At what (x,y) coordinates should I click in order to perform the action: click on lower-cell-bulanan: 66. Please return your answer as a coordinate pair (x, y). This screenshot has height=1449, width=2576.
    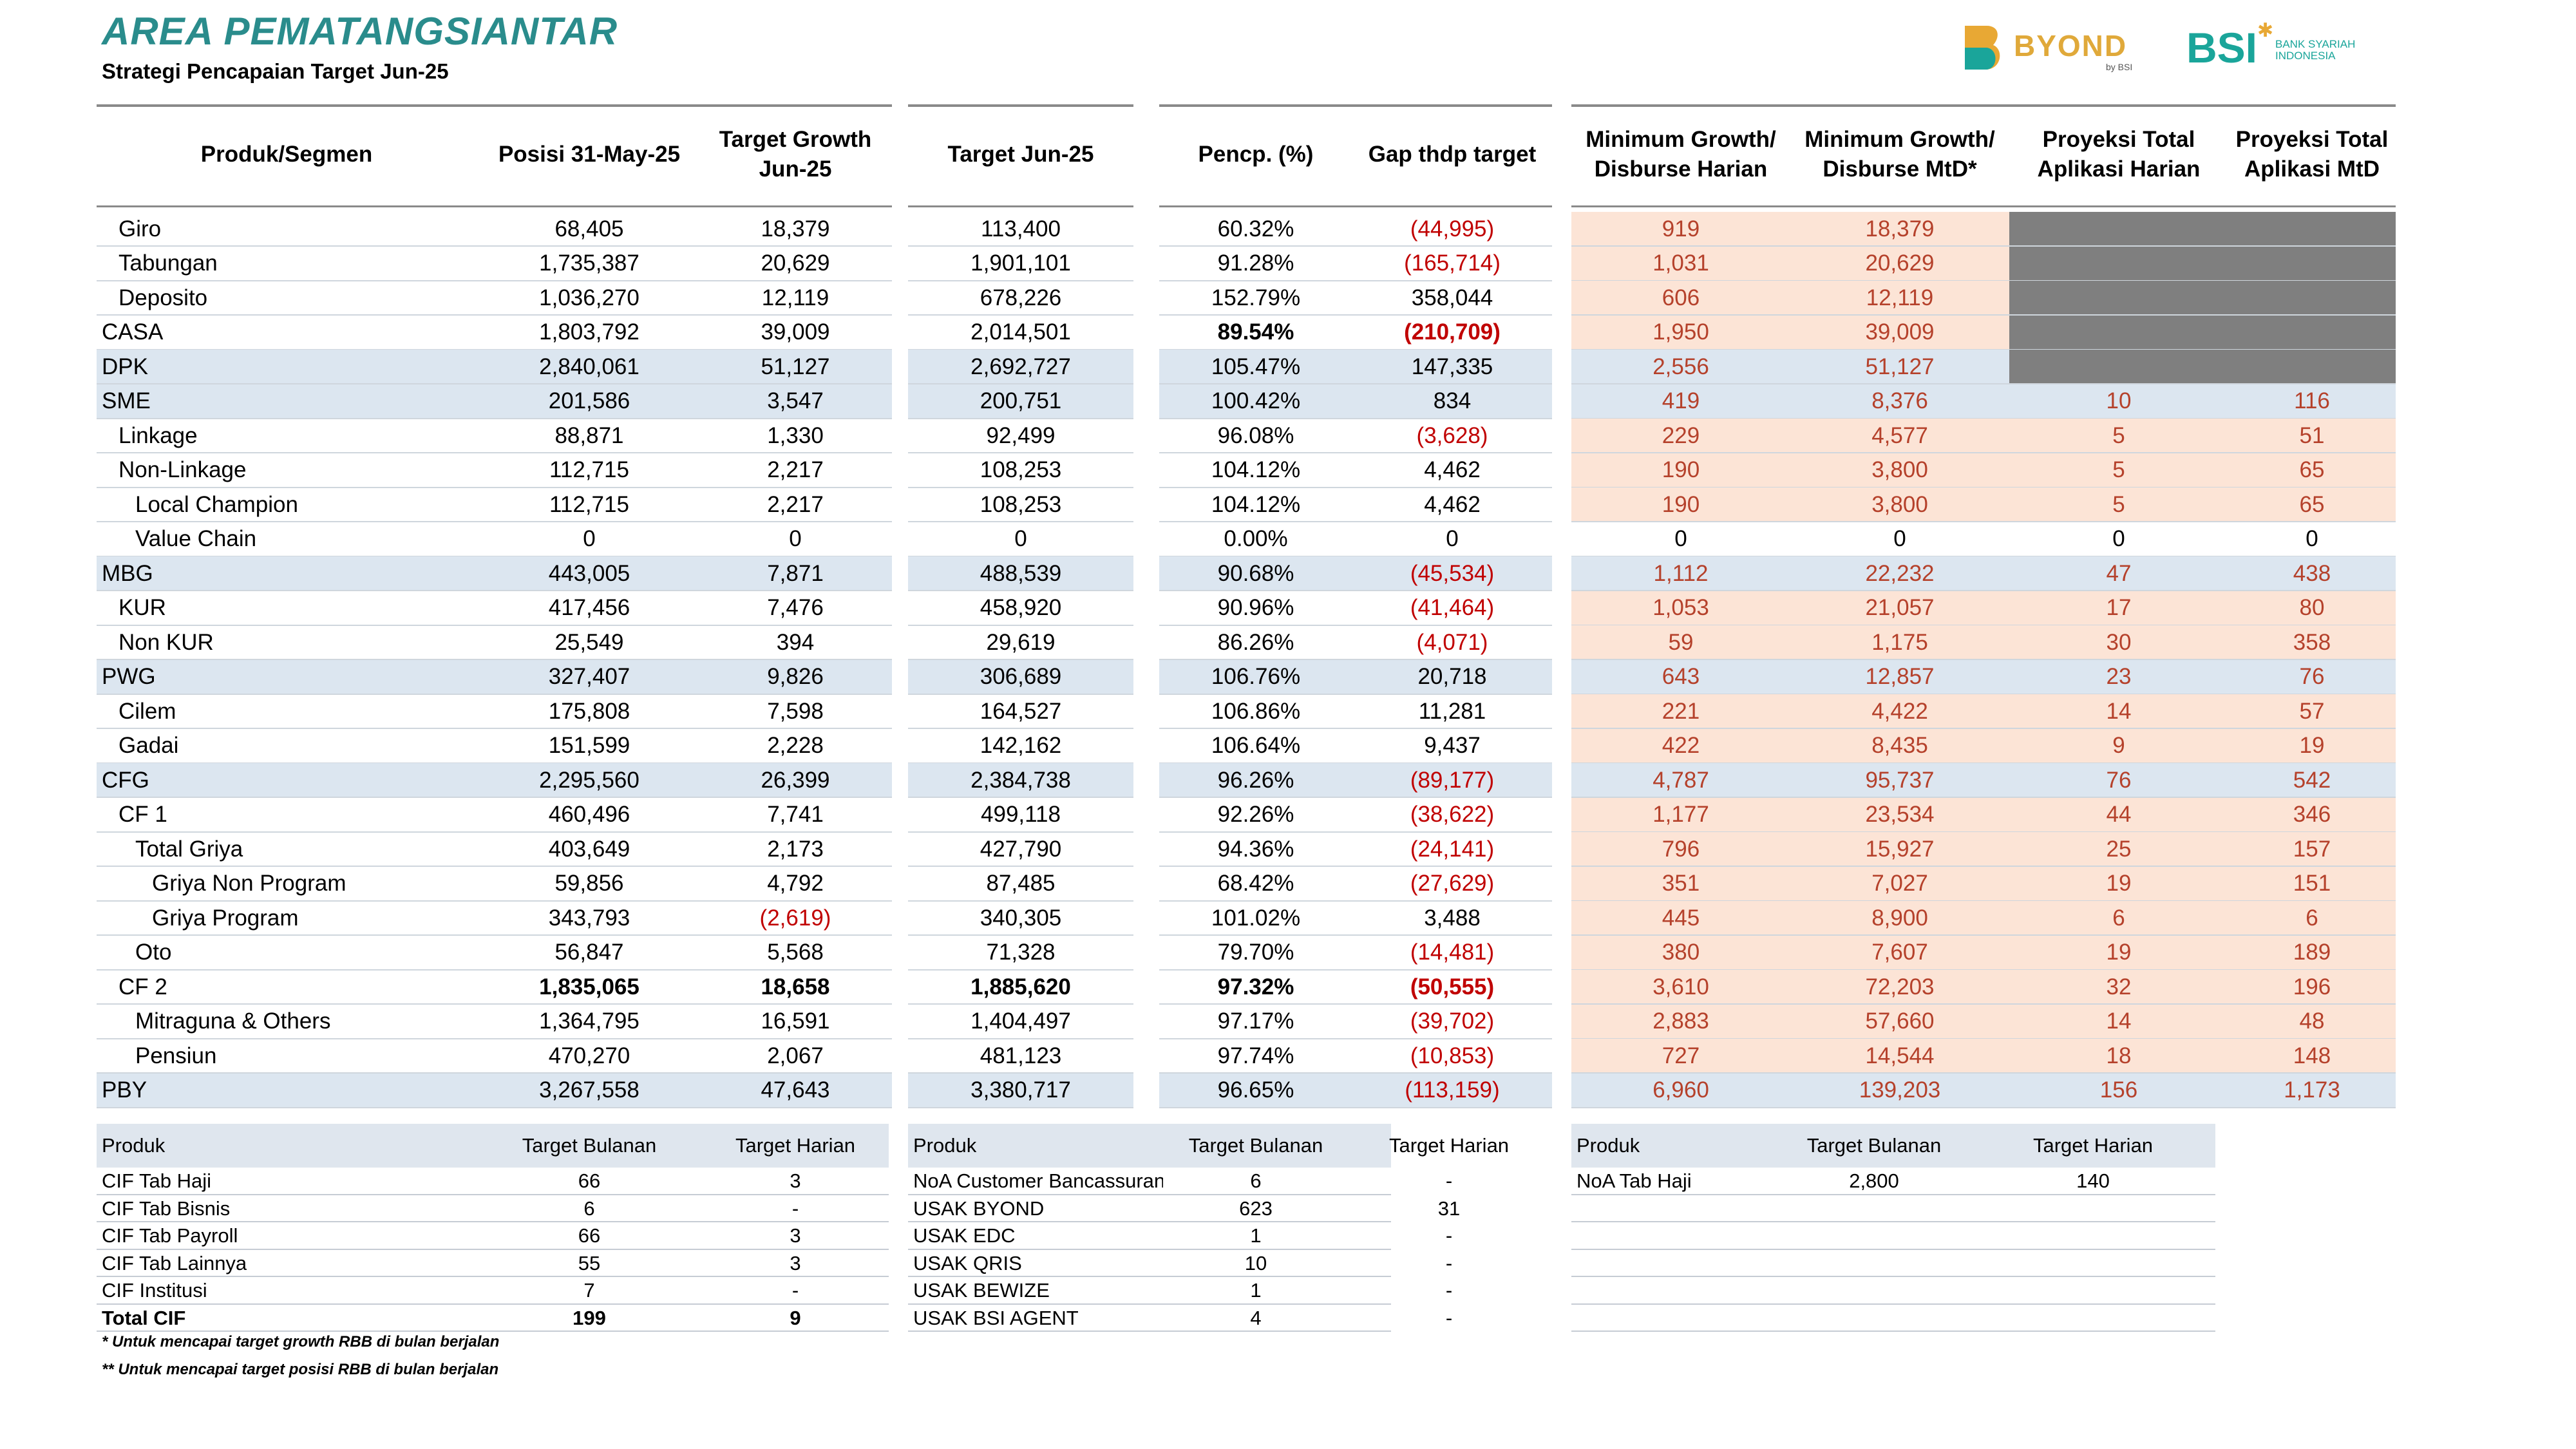
    Looking at the image, I should click on (589, 1181).